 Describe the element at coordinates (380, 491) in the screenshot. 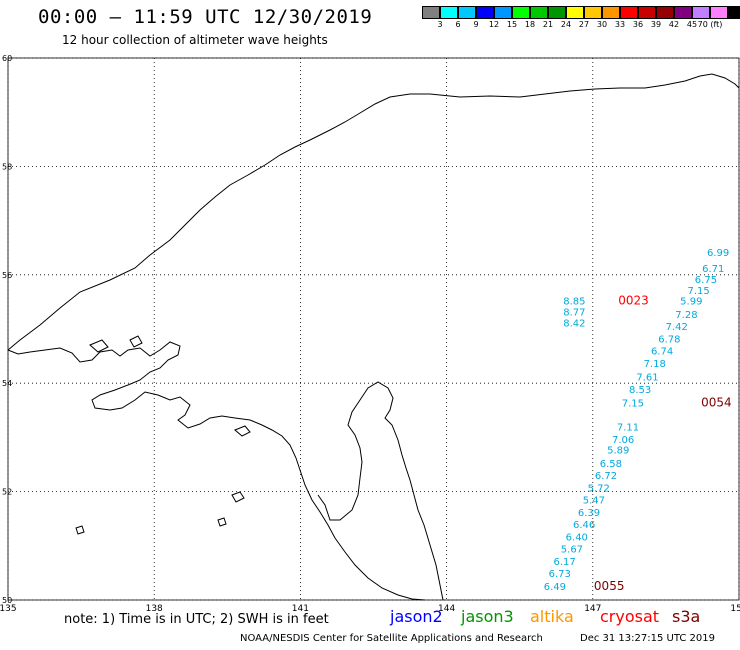

I see `coastline-sakhalin` at that location.